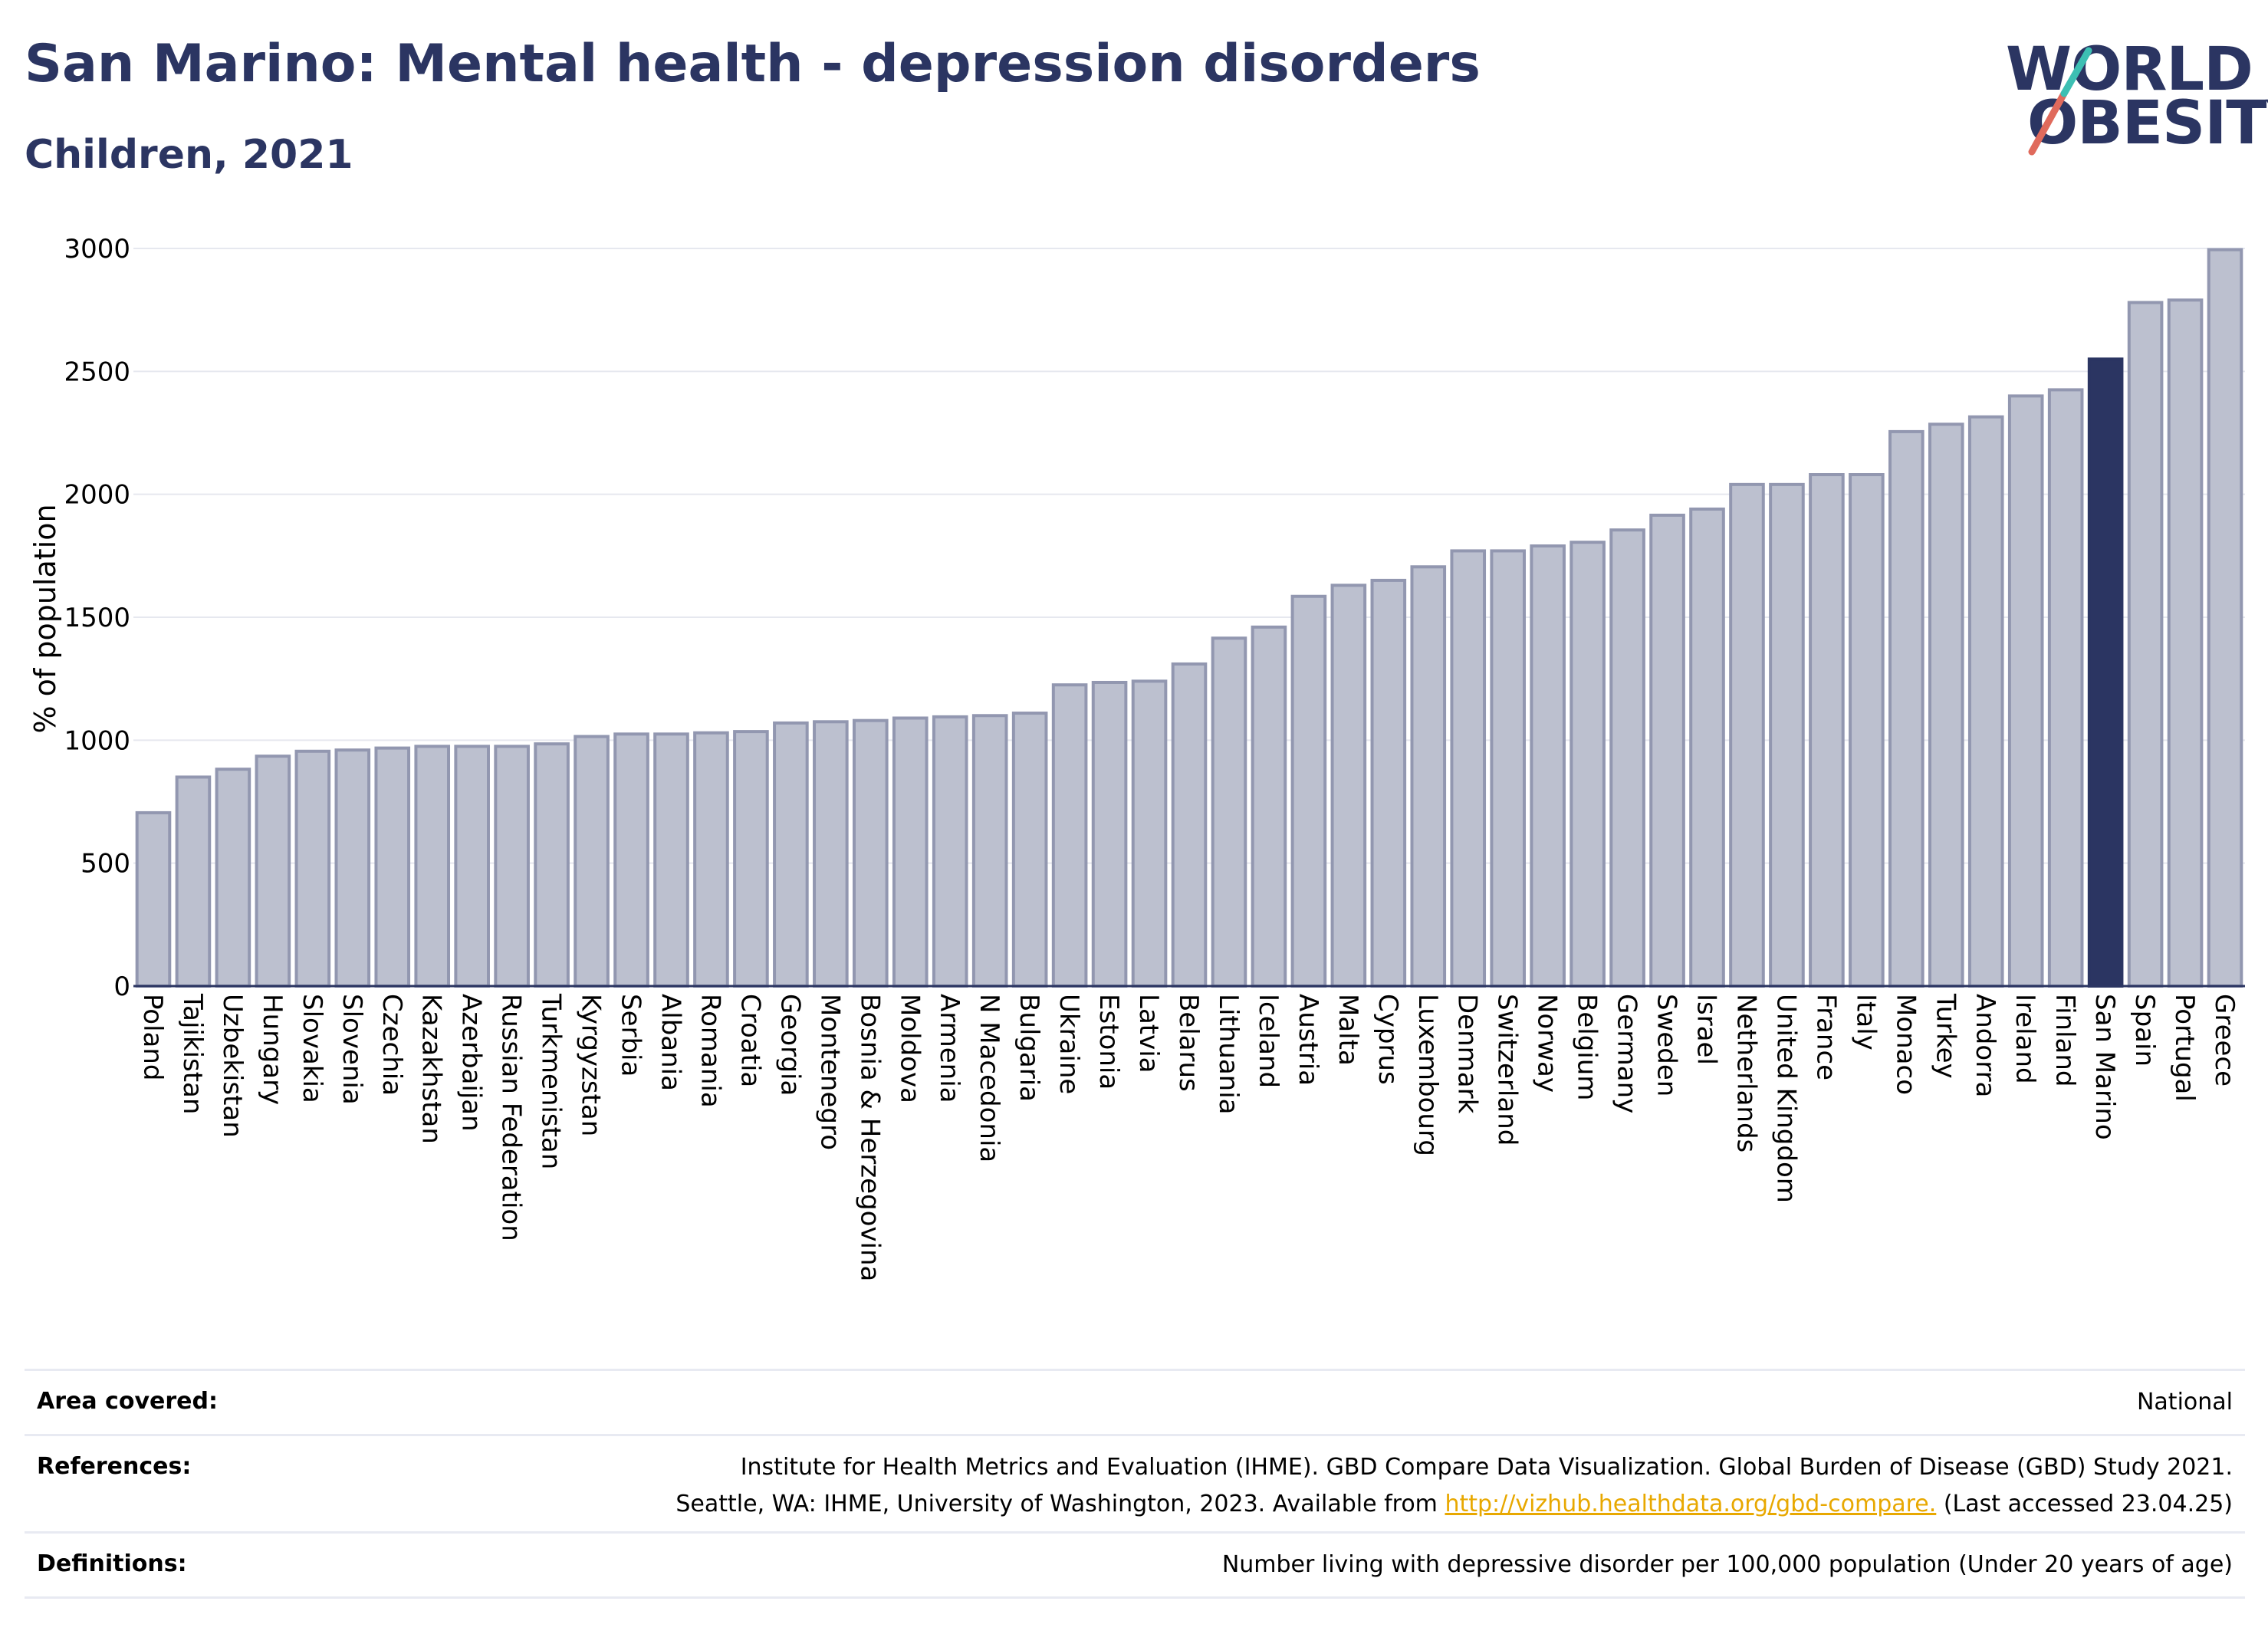  Describe the element at coordinates (670, 1042) in the screenshot. I see `x-tick-label: Albania` at that location.